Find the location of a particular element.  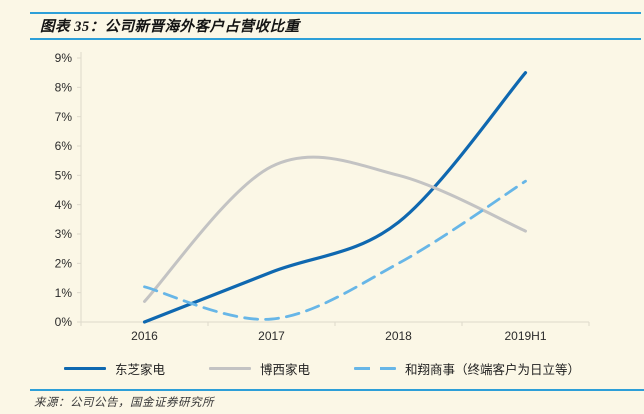

source-divider is located at coordinates (337, 390).